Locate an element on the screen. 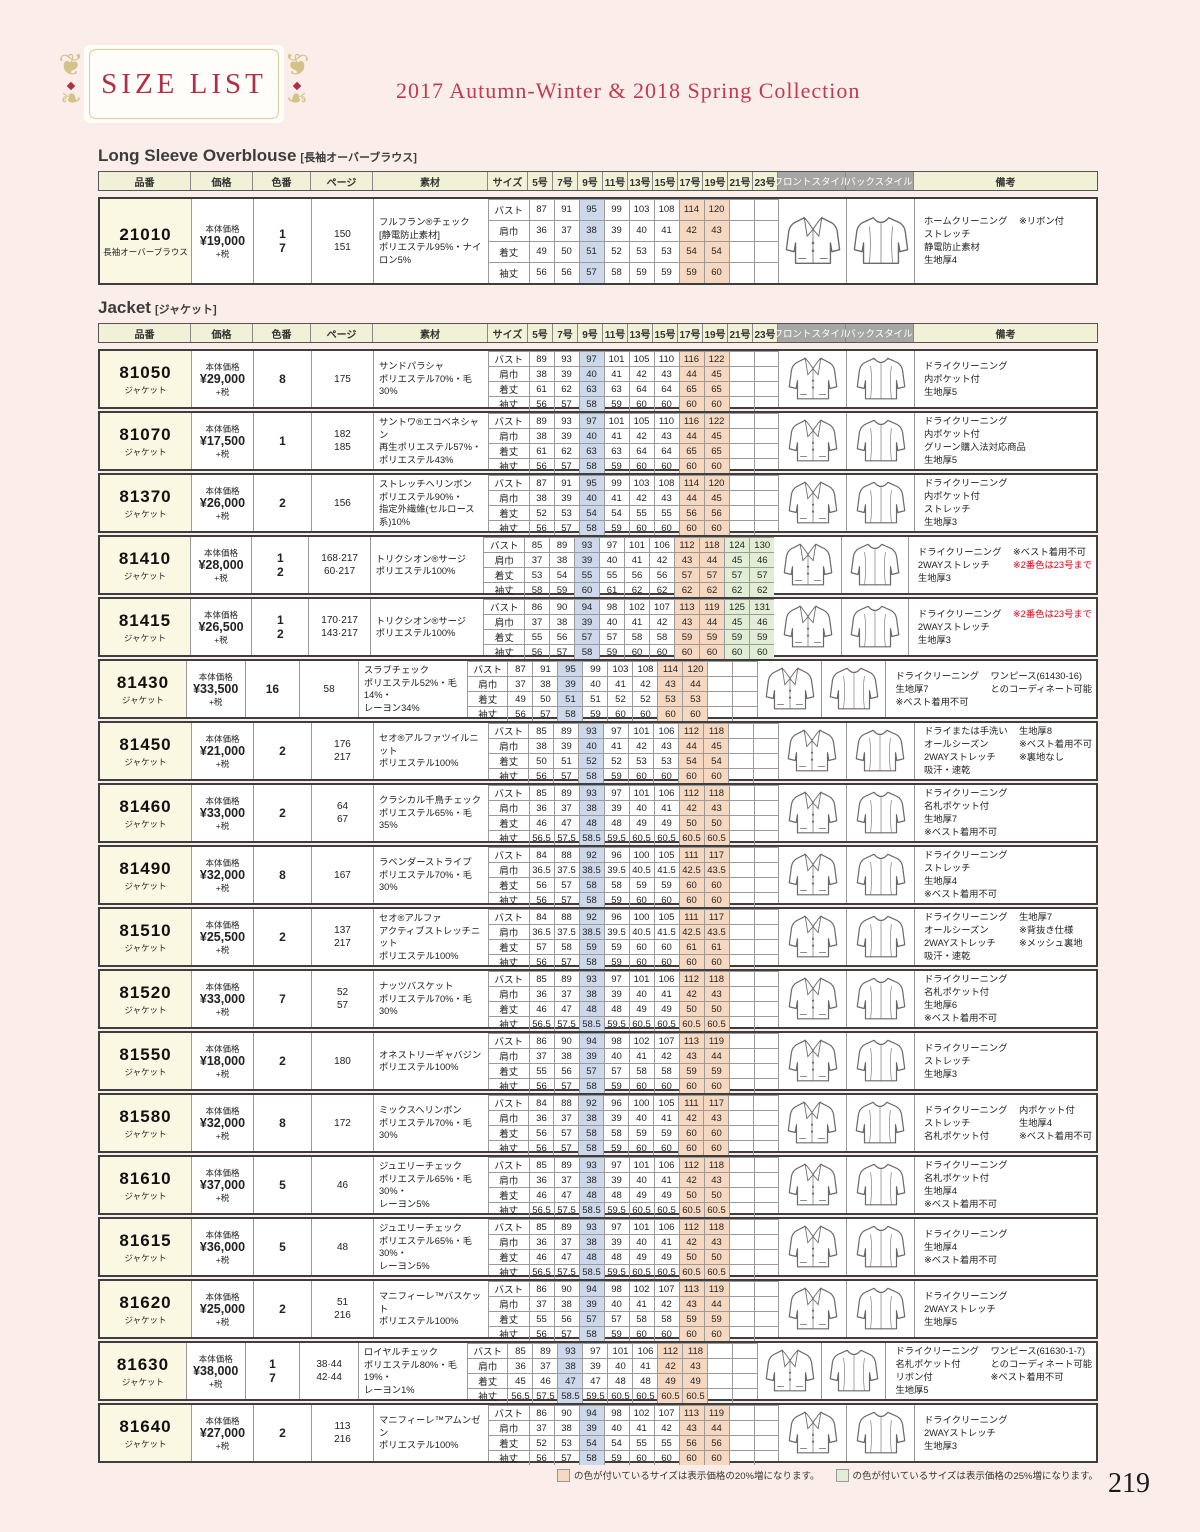  col-header-size-9: 21号 is located at coordinates (740, 333).